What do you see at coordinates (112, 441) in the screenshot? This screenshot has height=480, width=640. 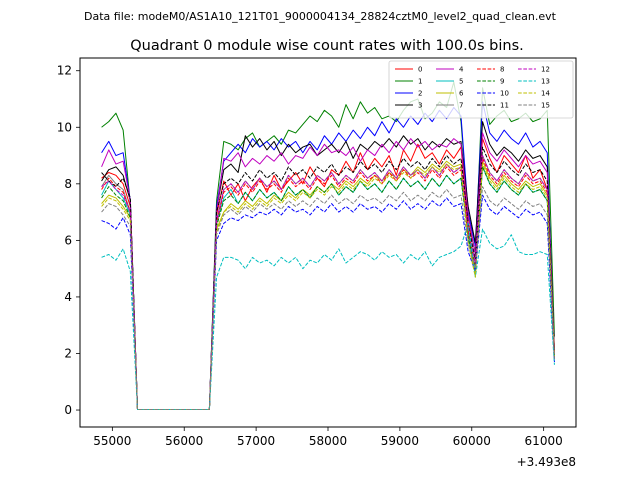 I see `x-tick-label: 55000` at bounding box center [112, 441].